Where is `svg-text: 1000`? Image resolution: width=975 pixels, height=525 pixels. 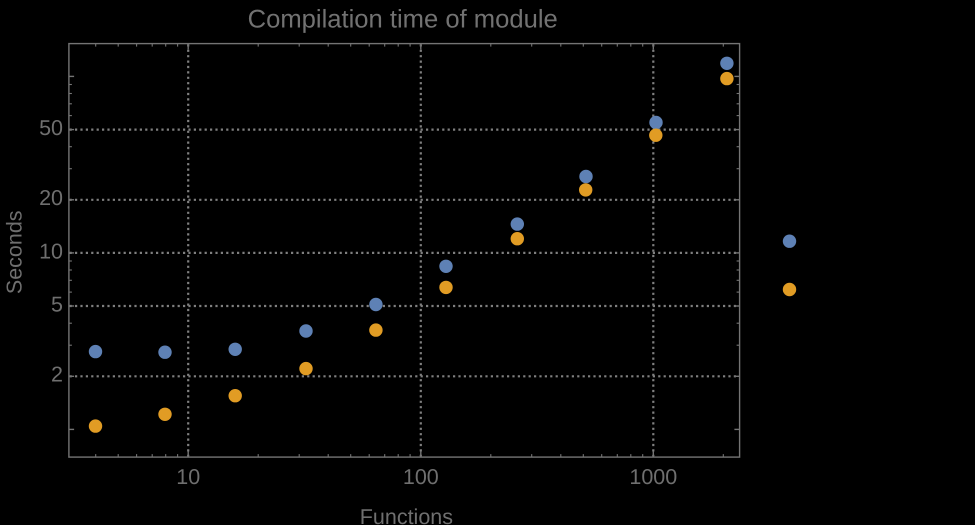 svg-text: 1000 is located at coordinates (653, 477).